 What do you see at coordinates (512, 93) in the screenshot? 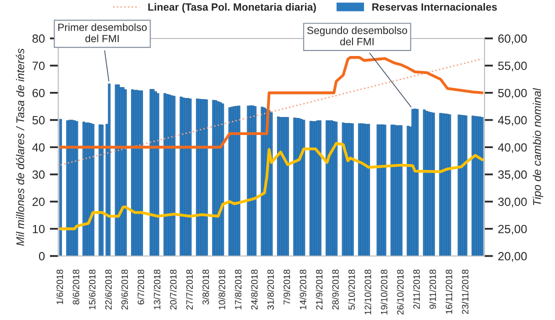
I see `y2-tick-label: 50,00` at bounding box center [512, 93].